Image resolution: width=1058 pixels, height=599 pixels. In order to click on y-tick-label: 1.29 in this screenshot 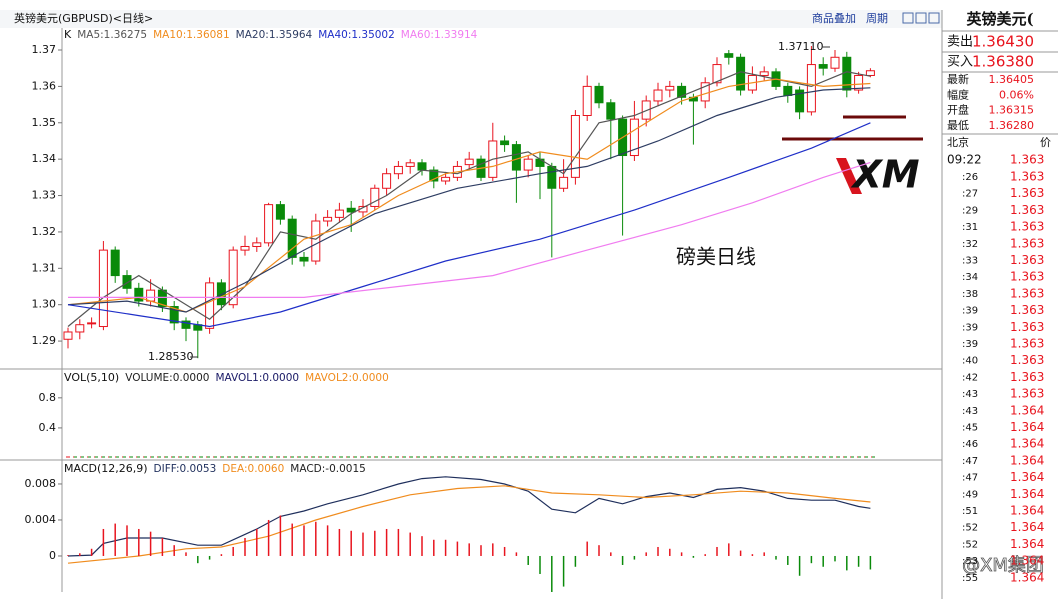, I will do `click(44, 340)`.